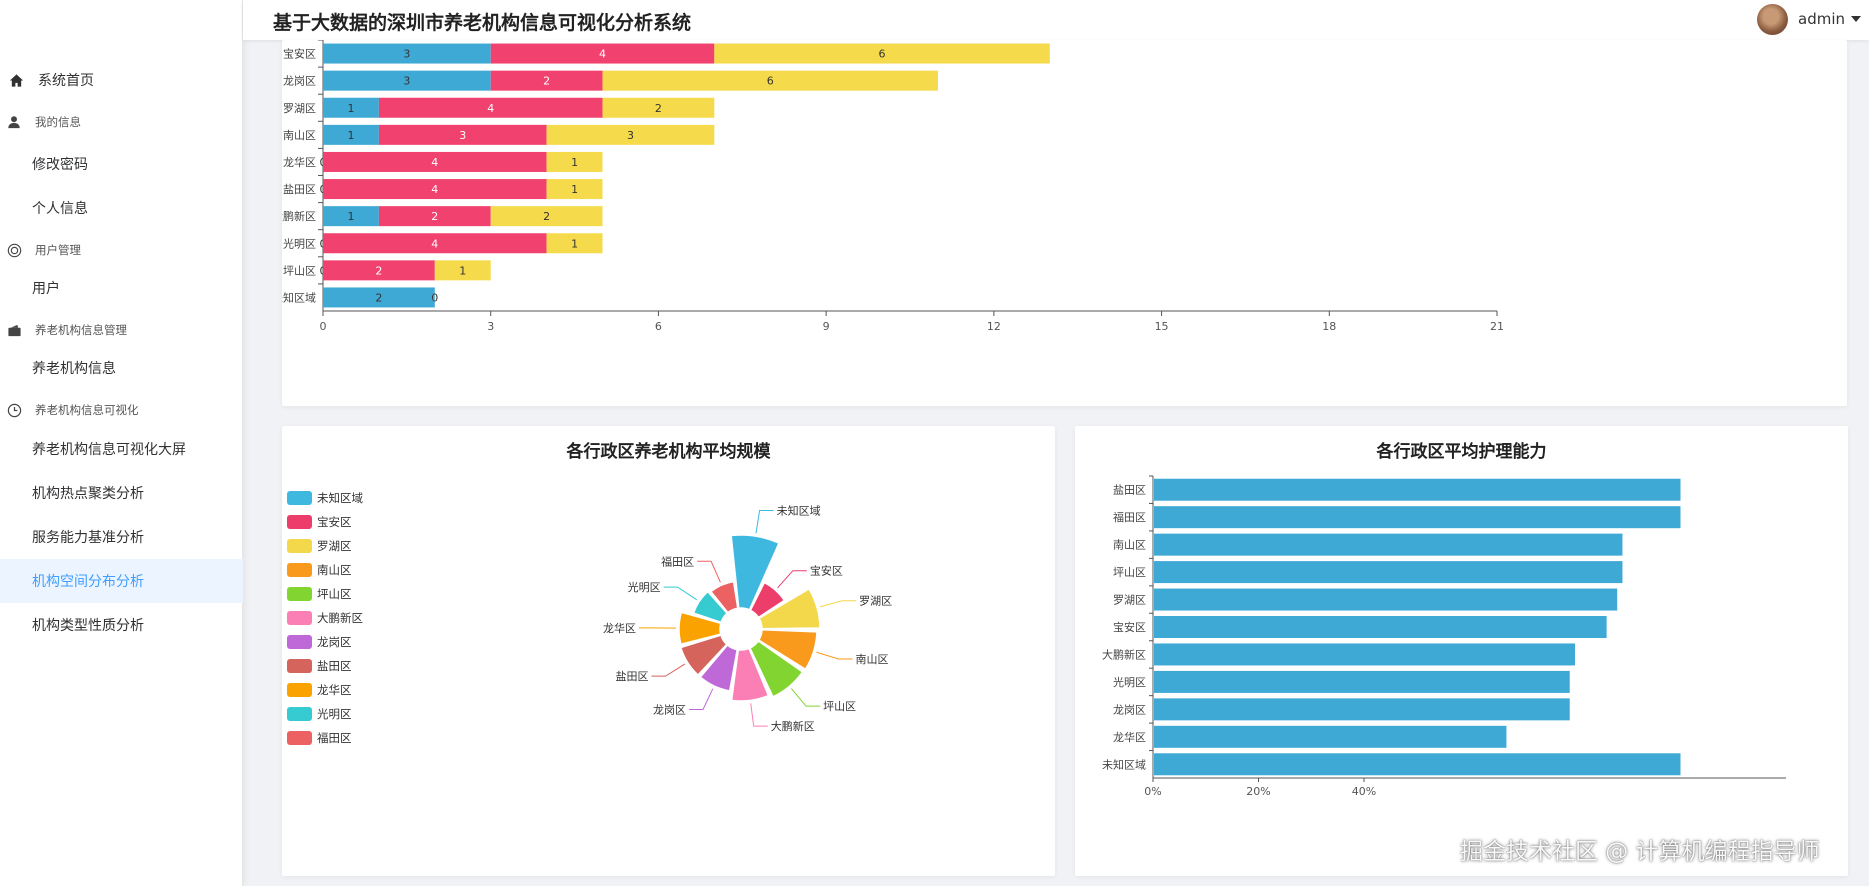 This screenshot has height=886, width=1869. I want to click on legend-label: 盐田区, so click(334, 666).